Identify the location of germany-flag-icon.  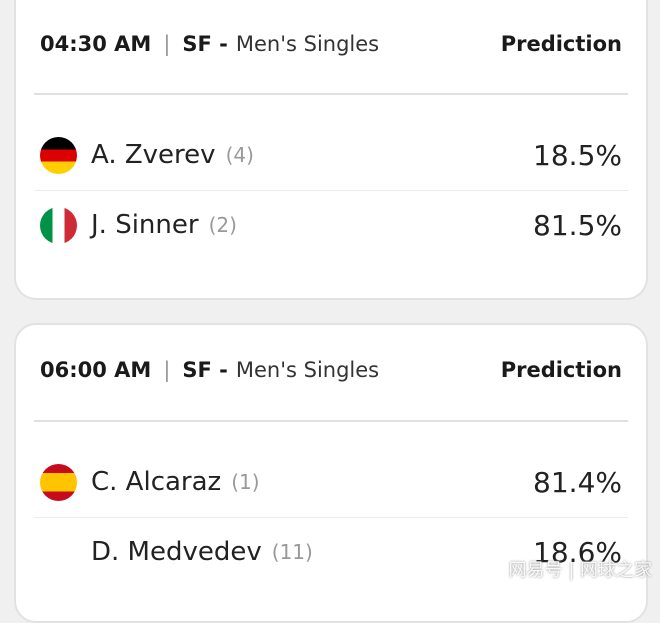
(58, 155).